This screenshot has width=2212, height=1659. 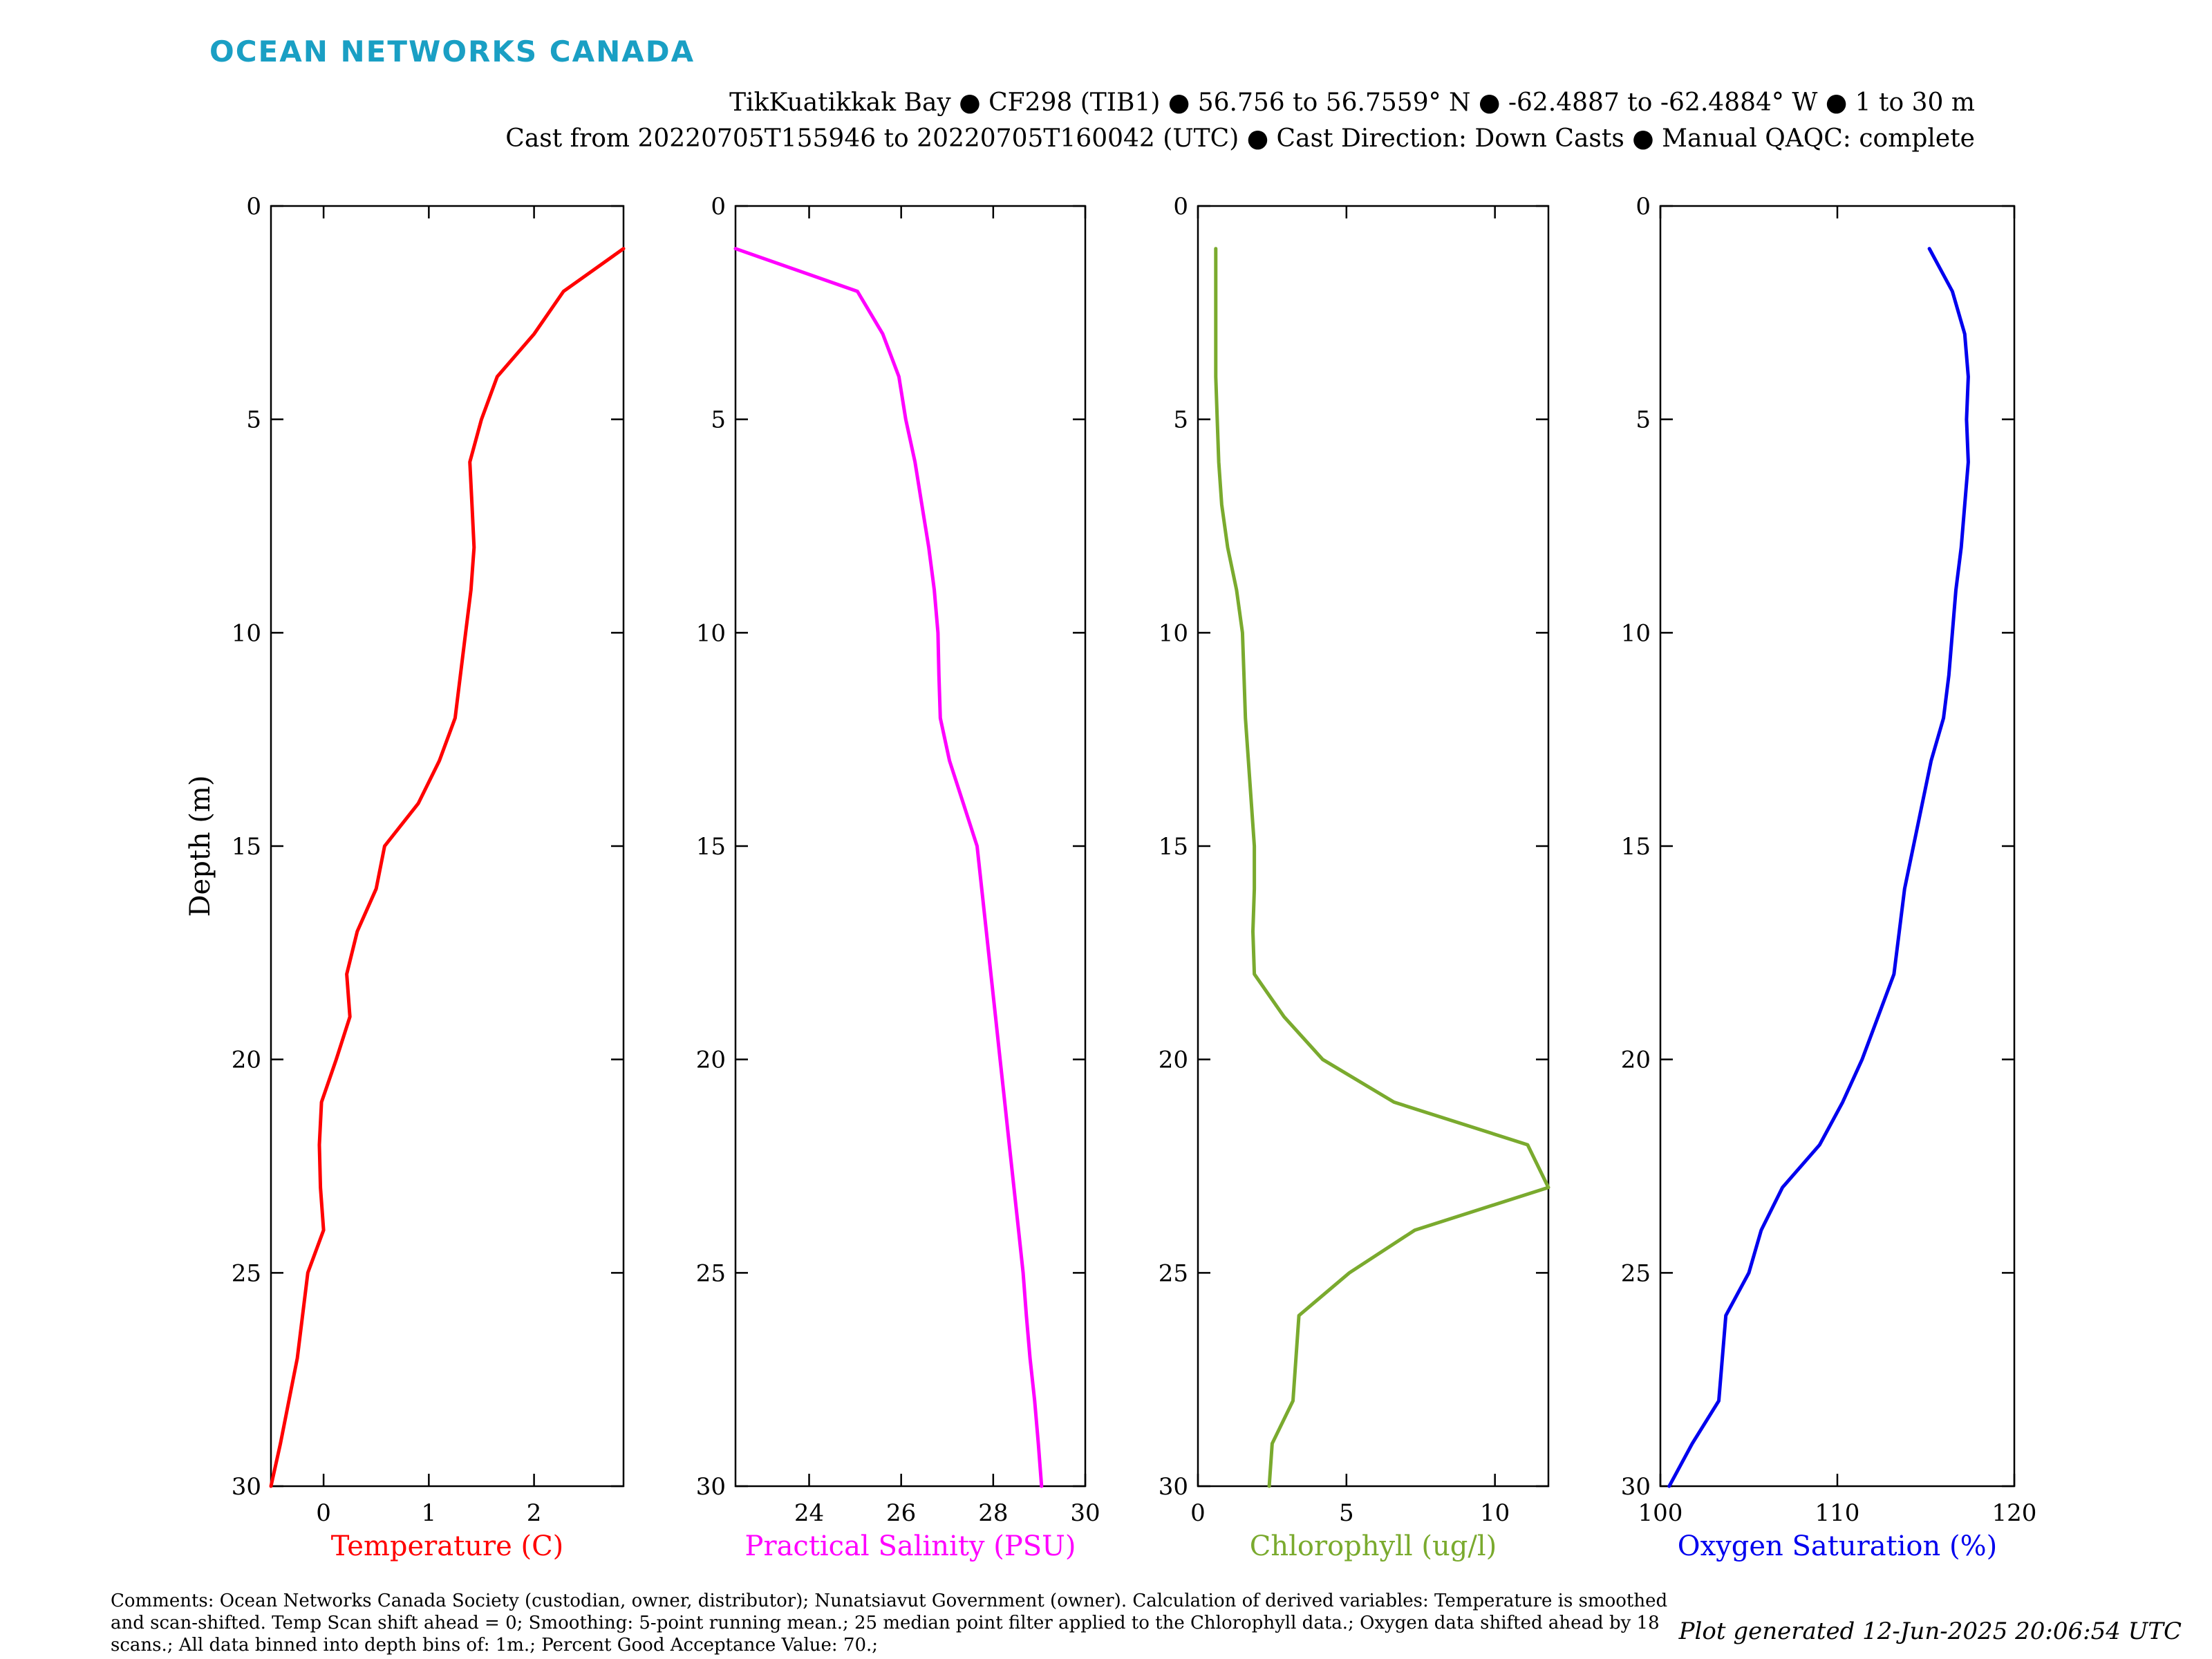 I want to click on oxygen-axes-frame, so click(x=1837, y=847).